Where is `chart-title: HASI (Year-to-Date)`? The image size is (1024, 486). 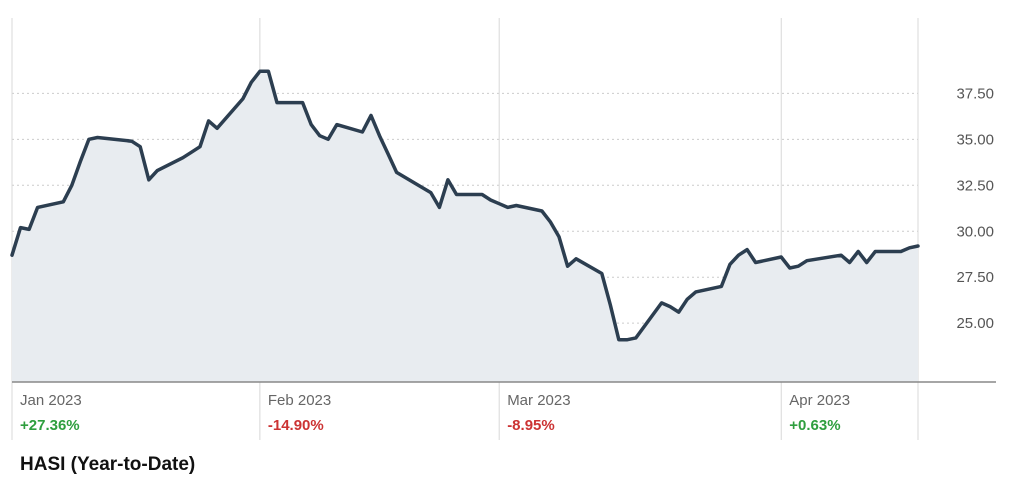 chart-title: HASI (Year-to-Date) is located at coordinates (107, 464).